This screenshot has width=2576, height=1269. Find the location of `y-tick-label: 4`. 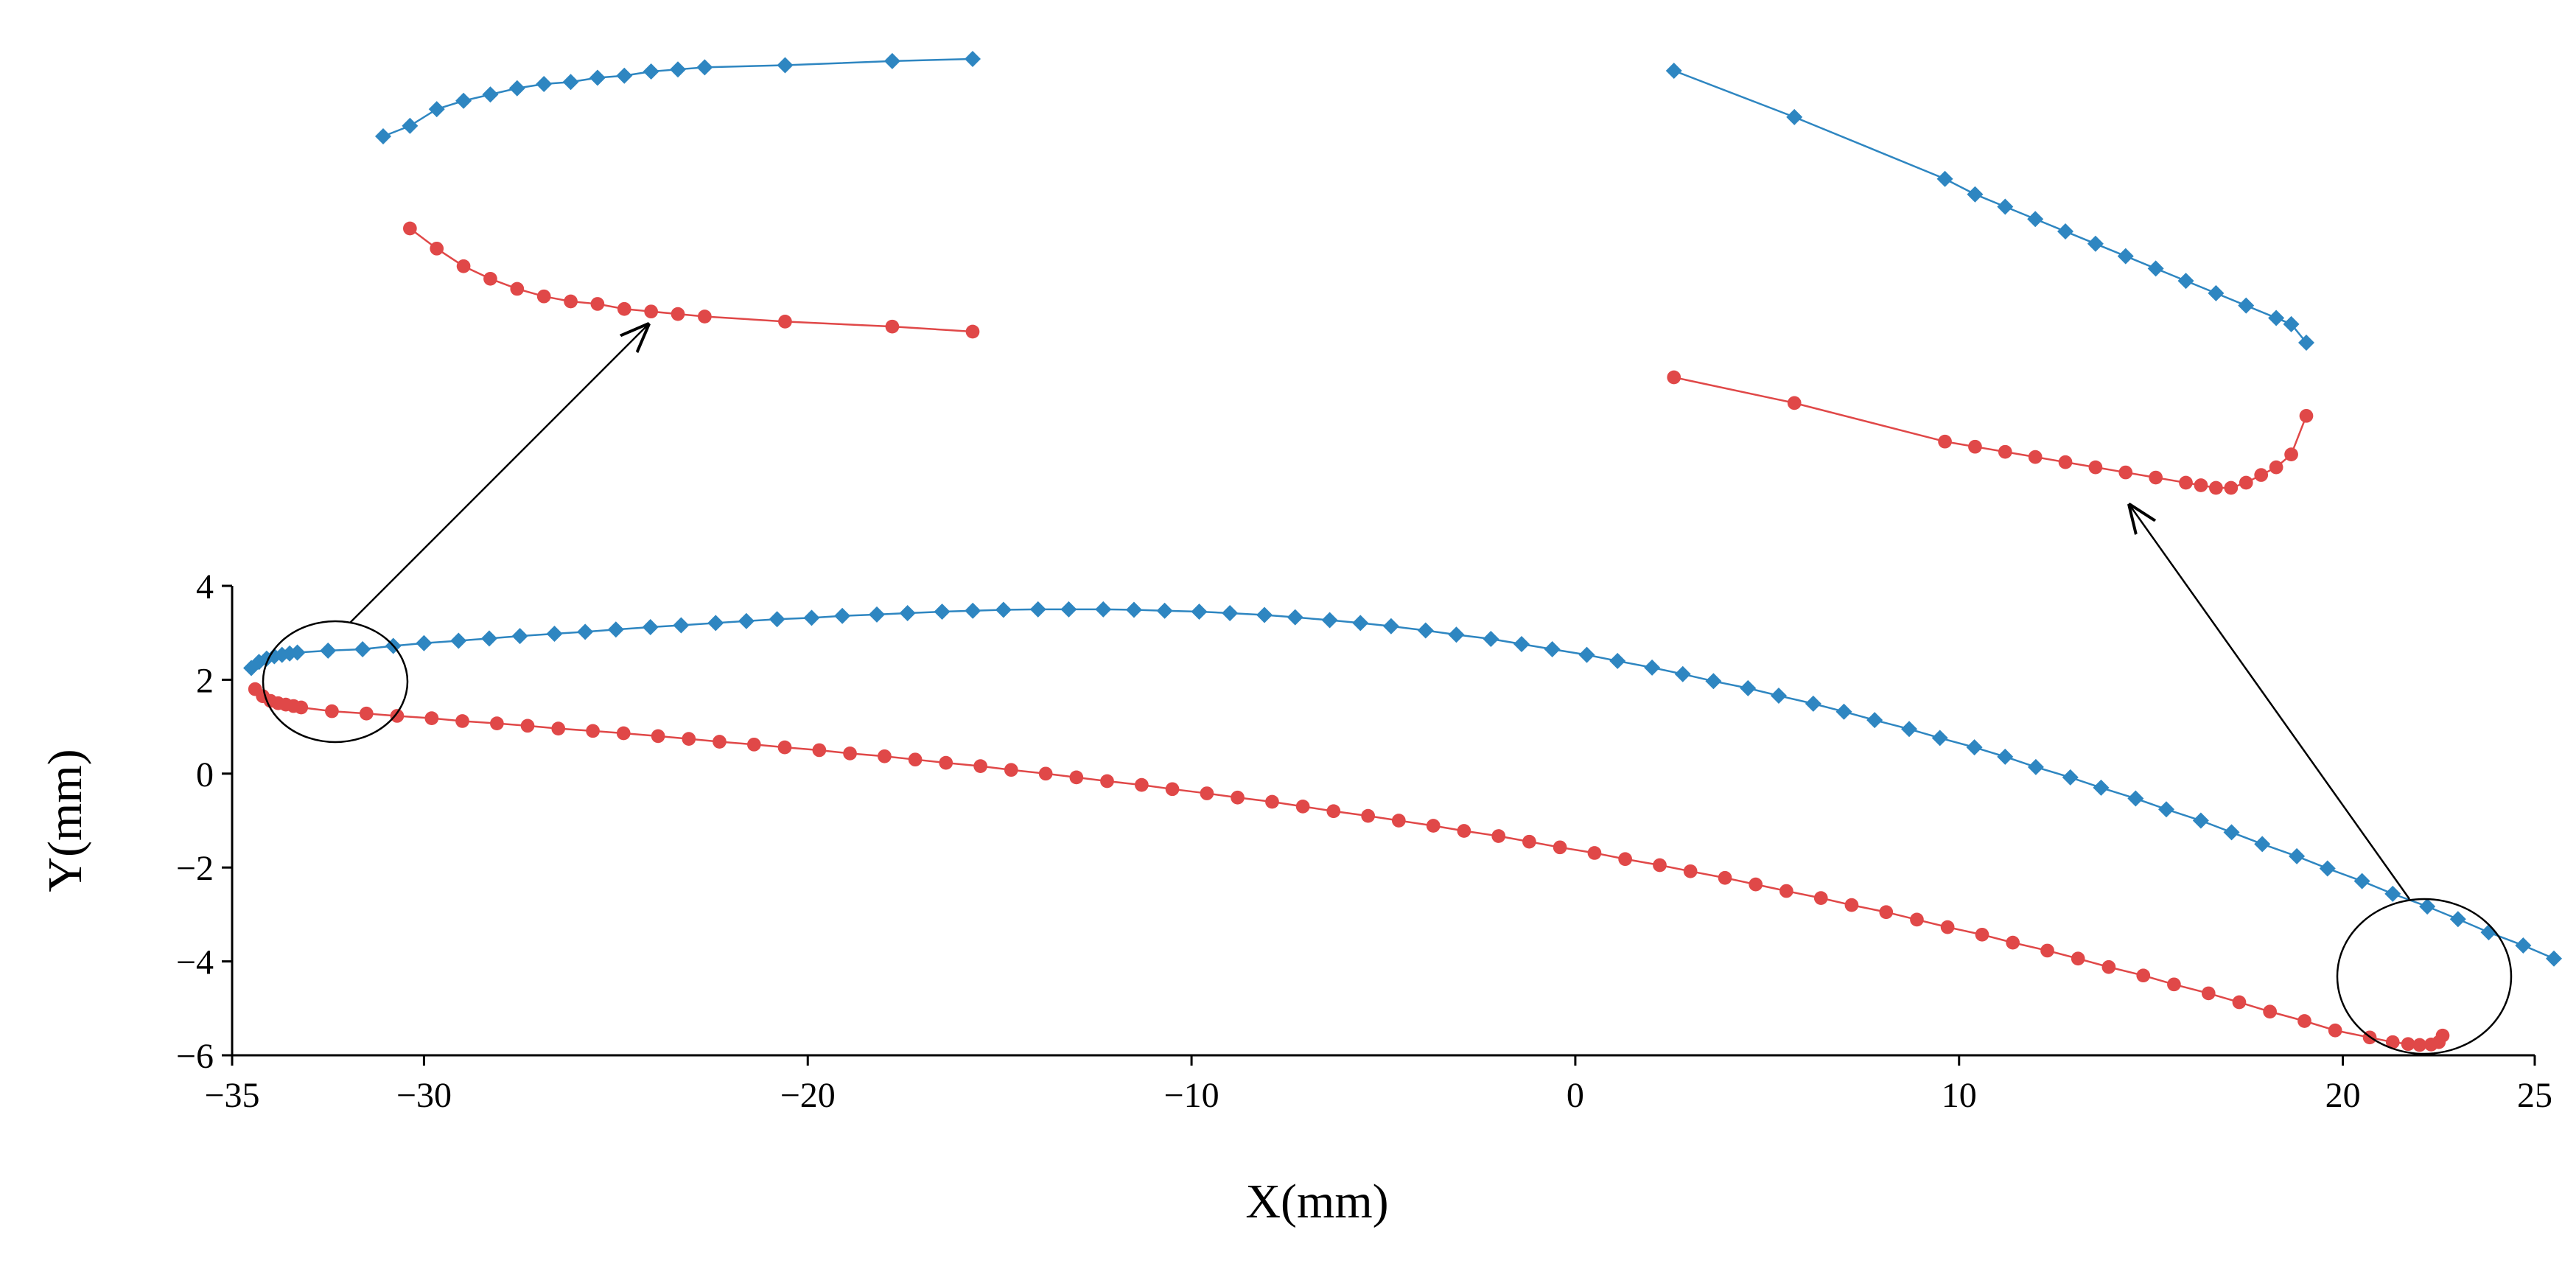

y-tick-label: 4 is located at coordinates (205, 586).